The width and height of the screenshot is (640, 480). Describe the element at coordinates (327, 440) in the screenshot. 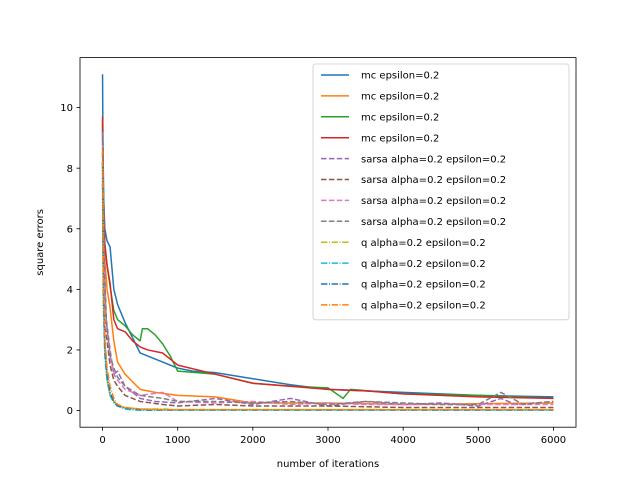

I see `x-tick-label: 3000` at that location.